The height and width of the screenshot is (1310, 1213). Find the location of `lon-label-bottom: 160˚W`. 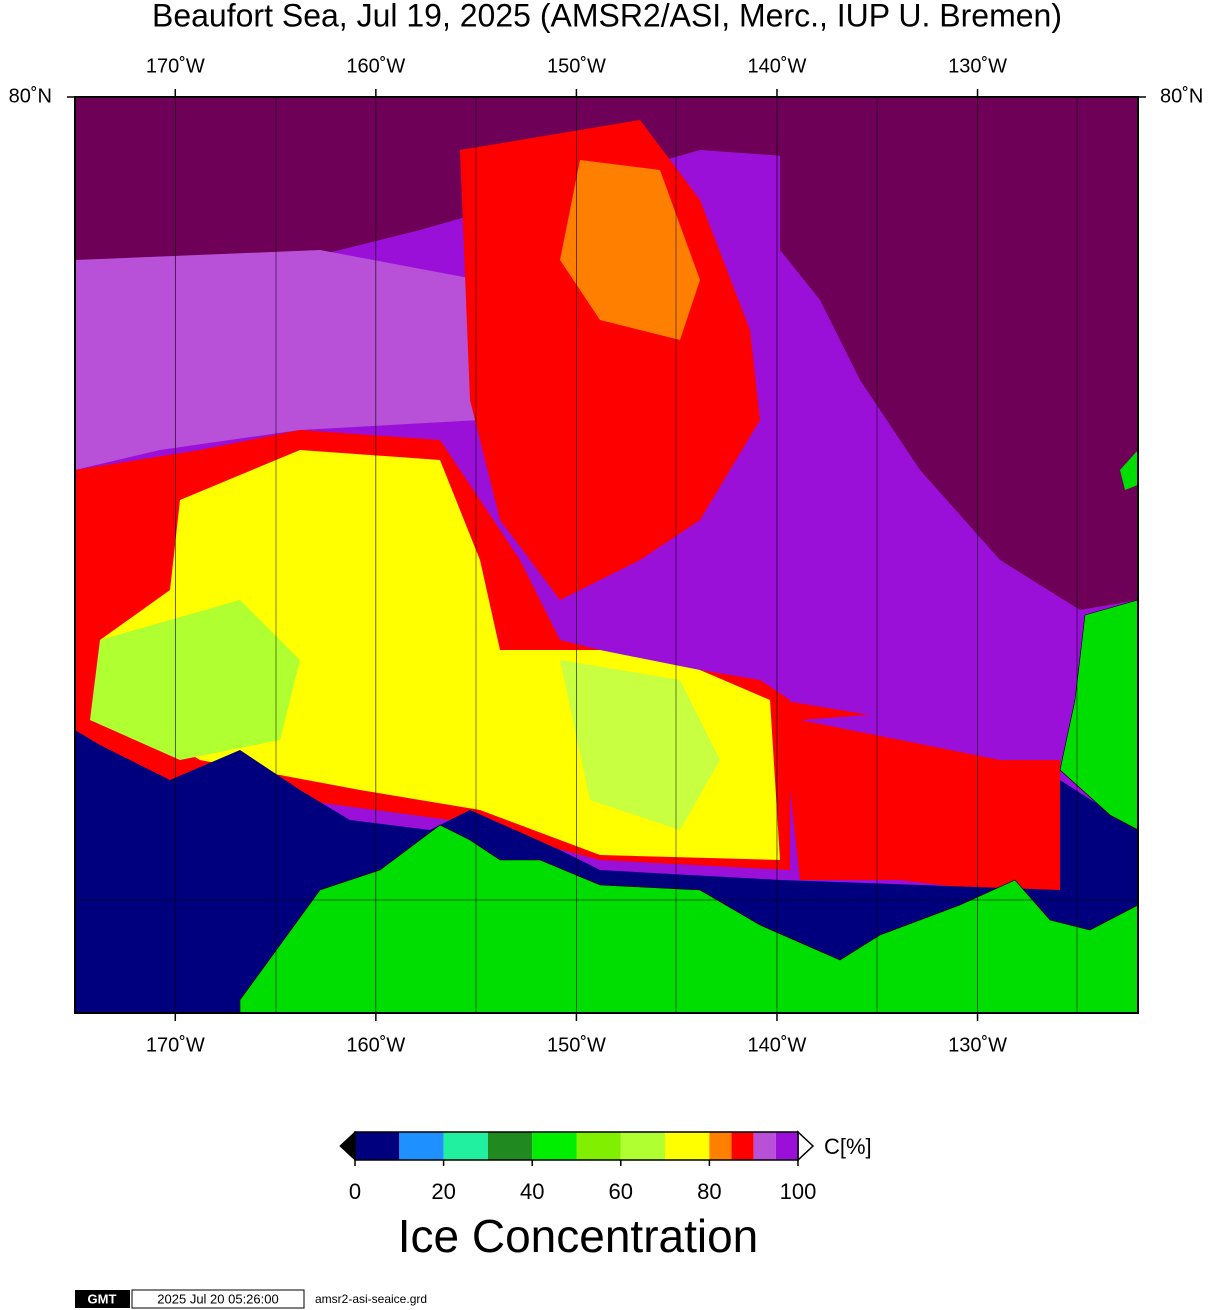

lon-label-bottom: 160˚W is located at coordinates (375, 1045).